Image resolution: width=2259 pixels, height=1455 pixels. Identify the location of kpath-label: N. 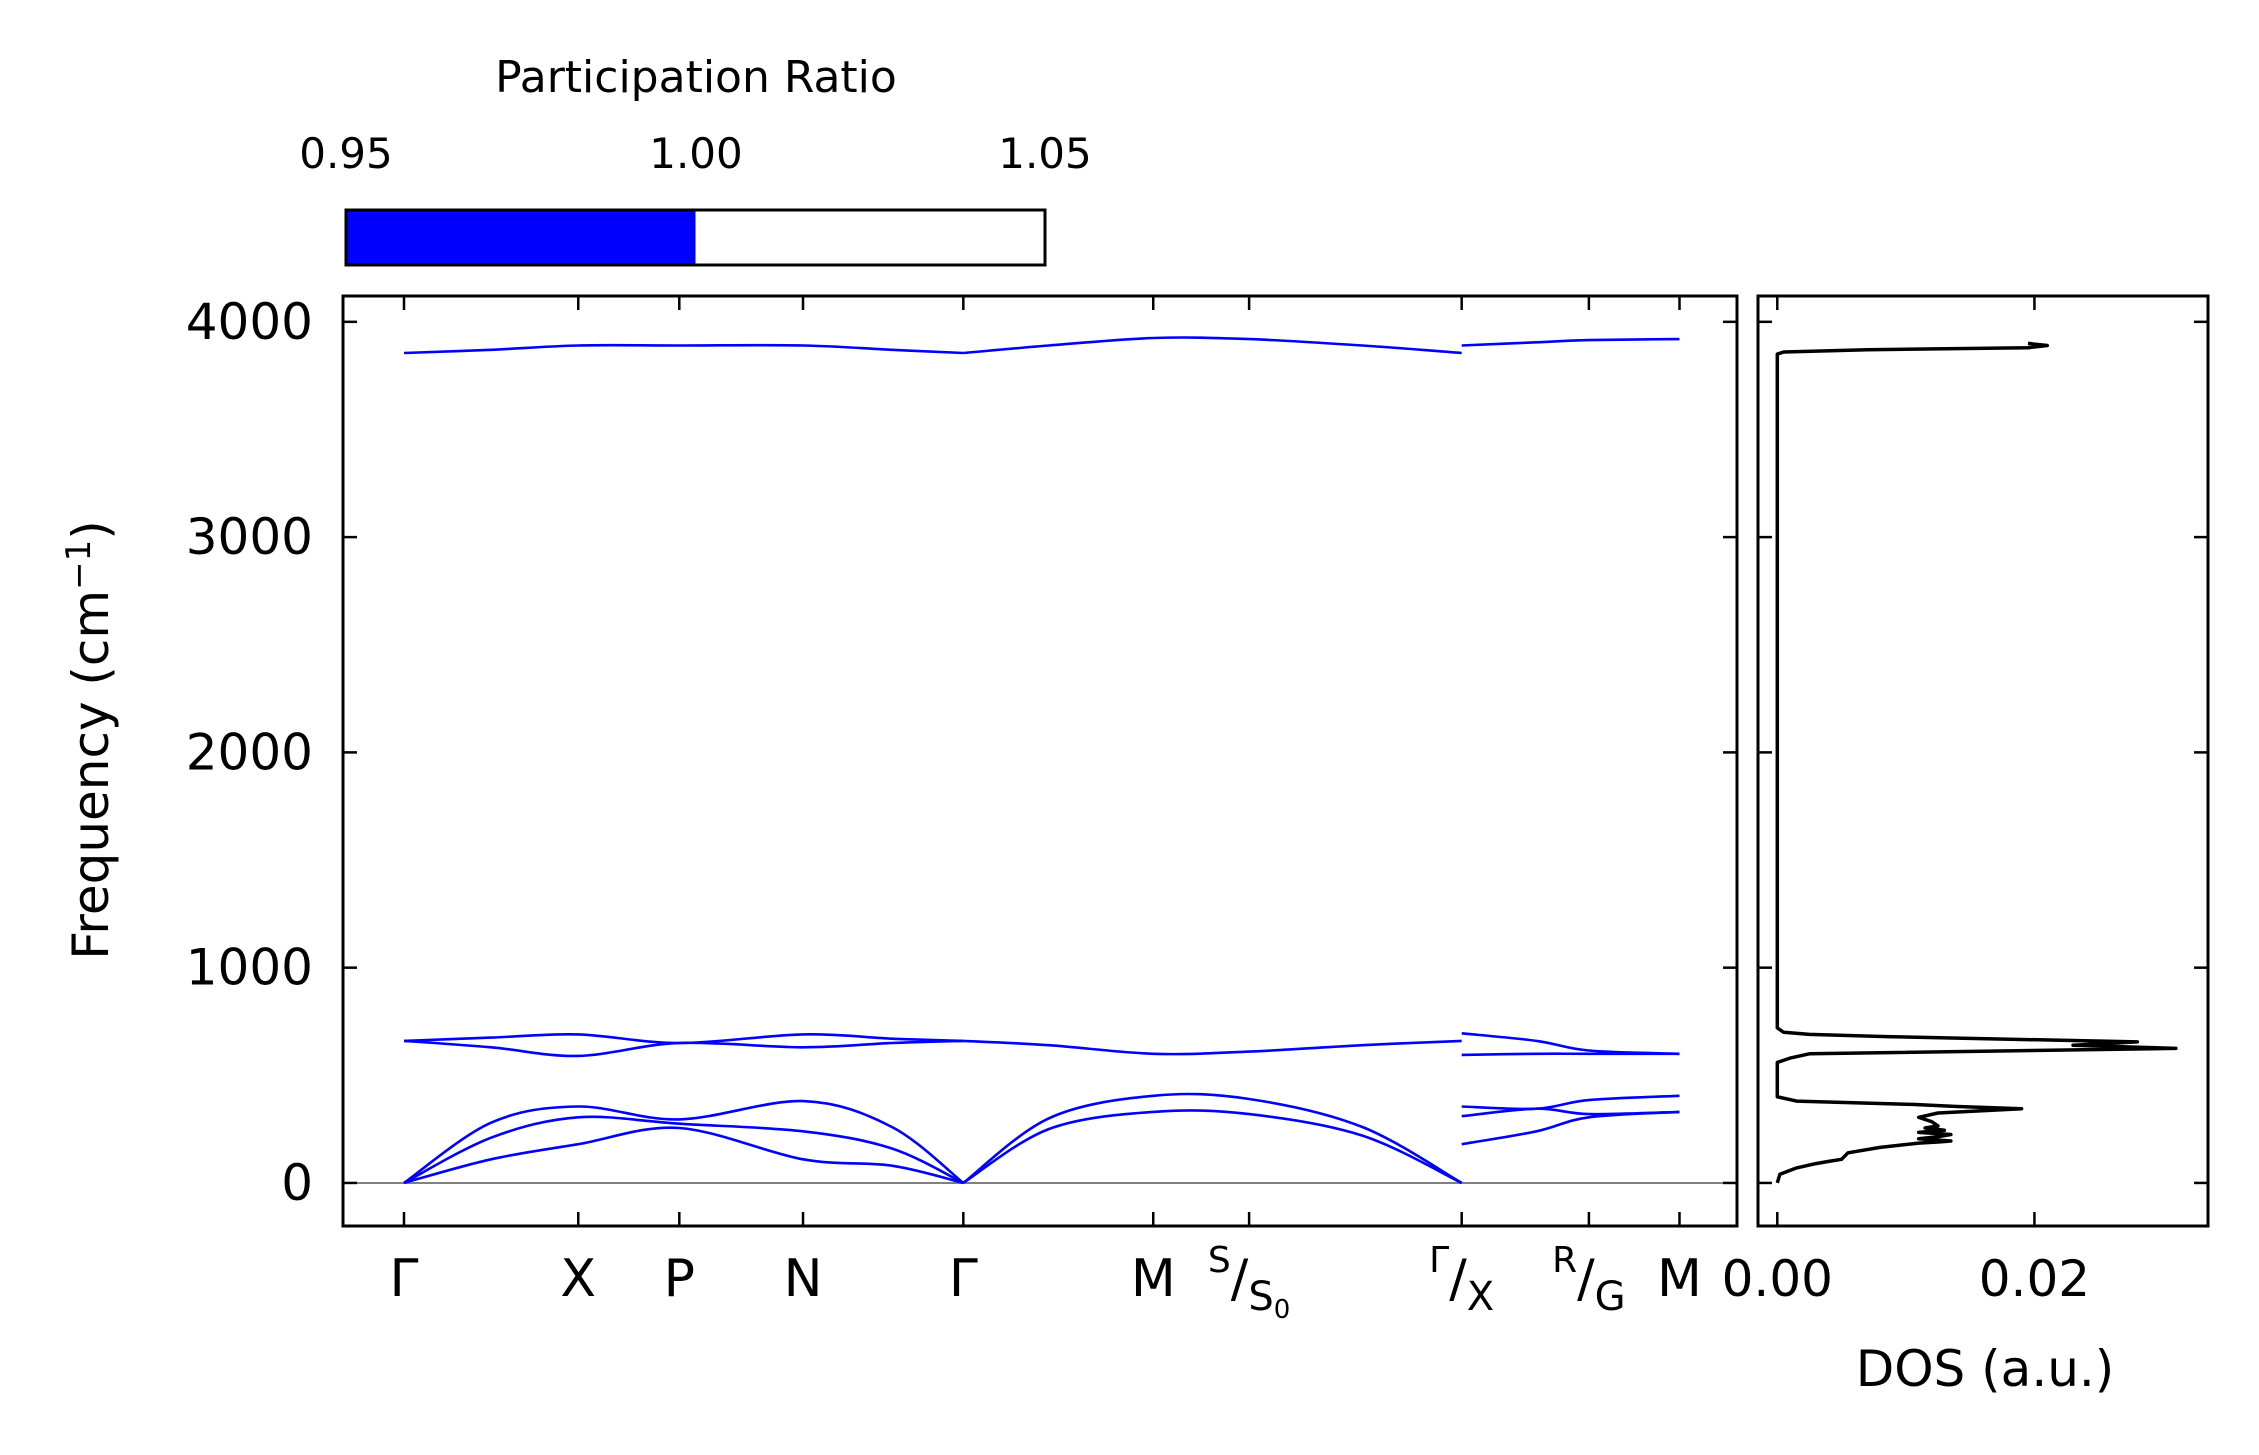
(803, 1279).